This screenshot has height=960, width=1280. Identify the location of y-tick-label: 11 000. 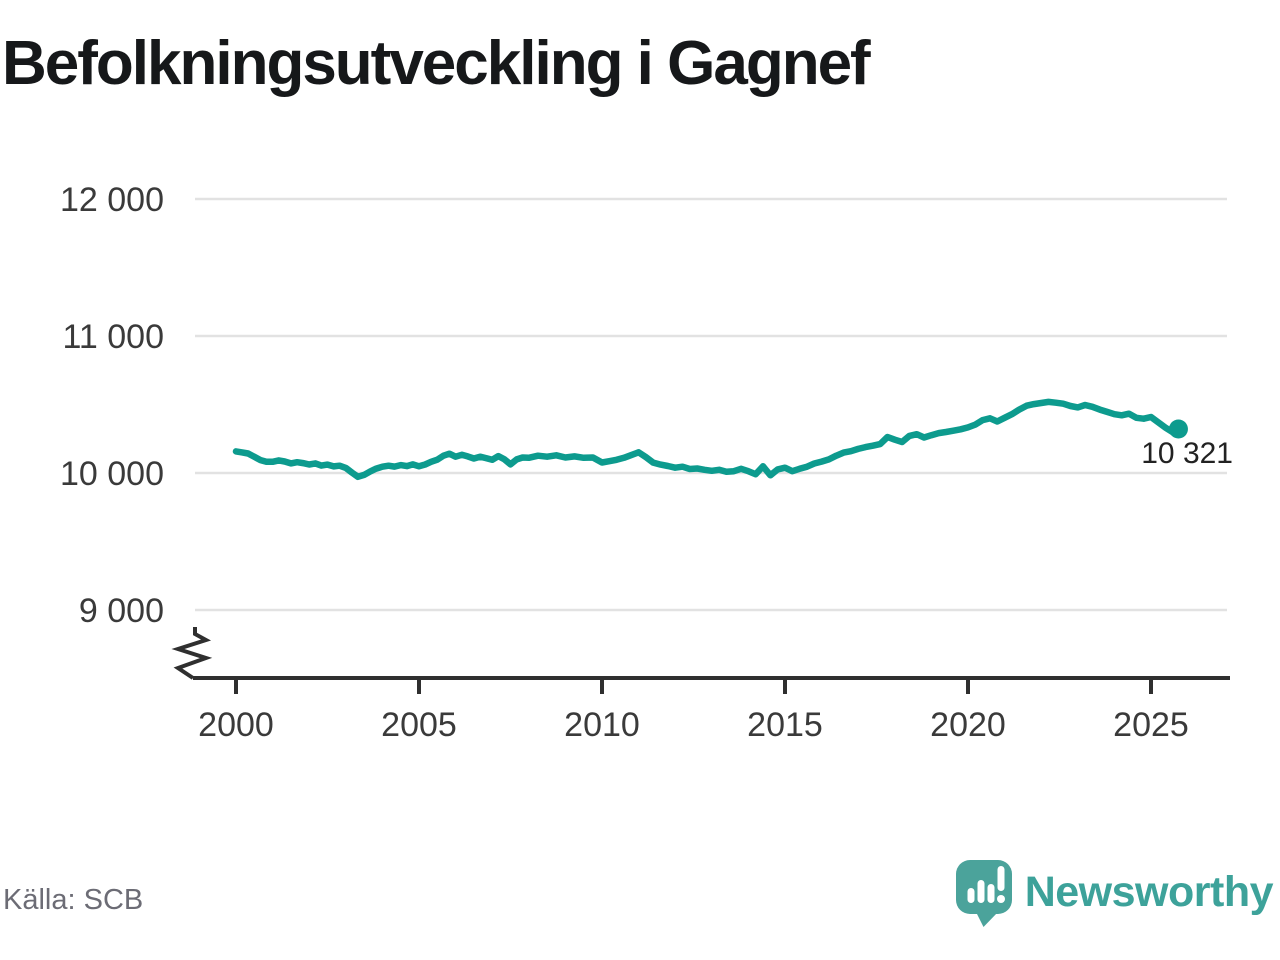
(113, 337).